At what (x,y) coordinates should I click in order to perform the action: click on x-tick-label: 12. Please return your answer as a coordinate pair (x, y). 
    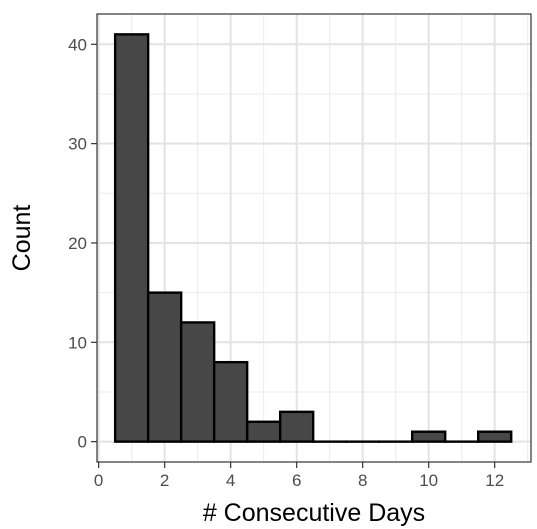
    Looking at the image, I should click on (494, 480).